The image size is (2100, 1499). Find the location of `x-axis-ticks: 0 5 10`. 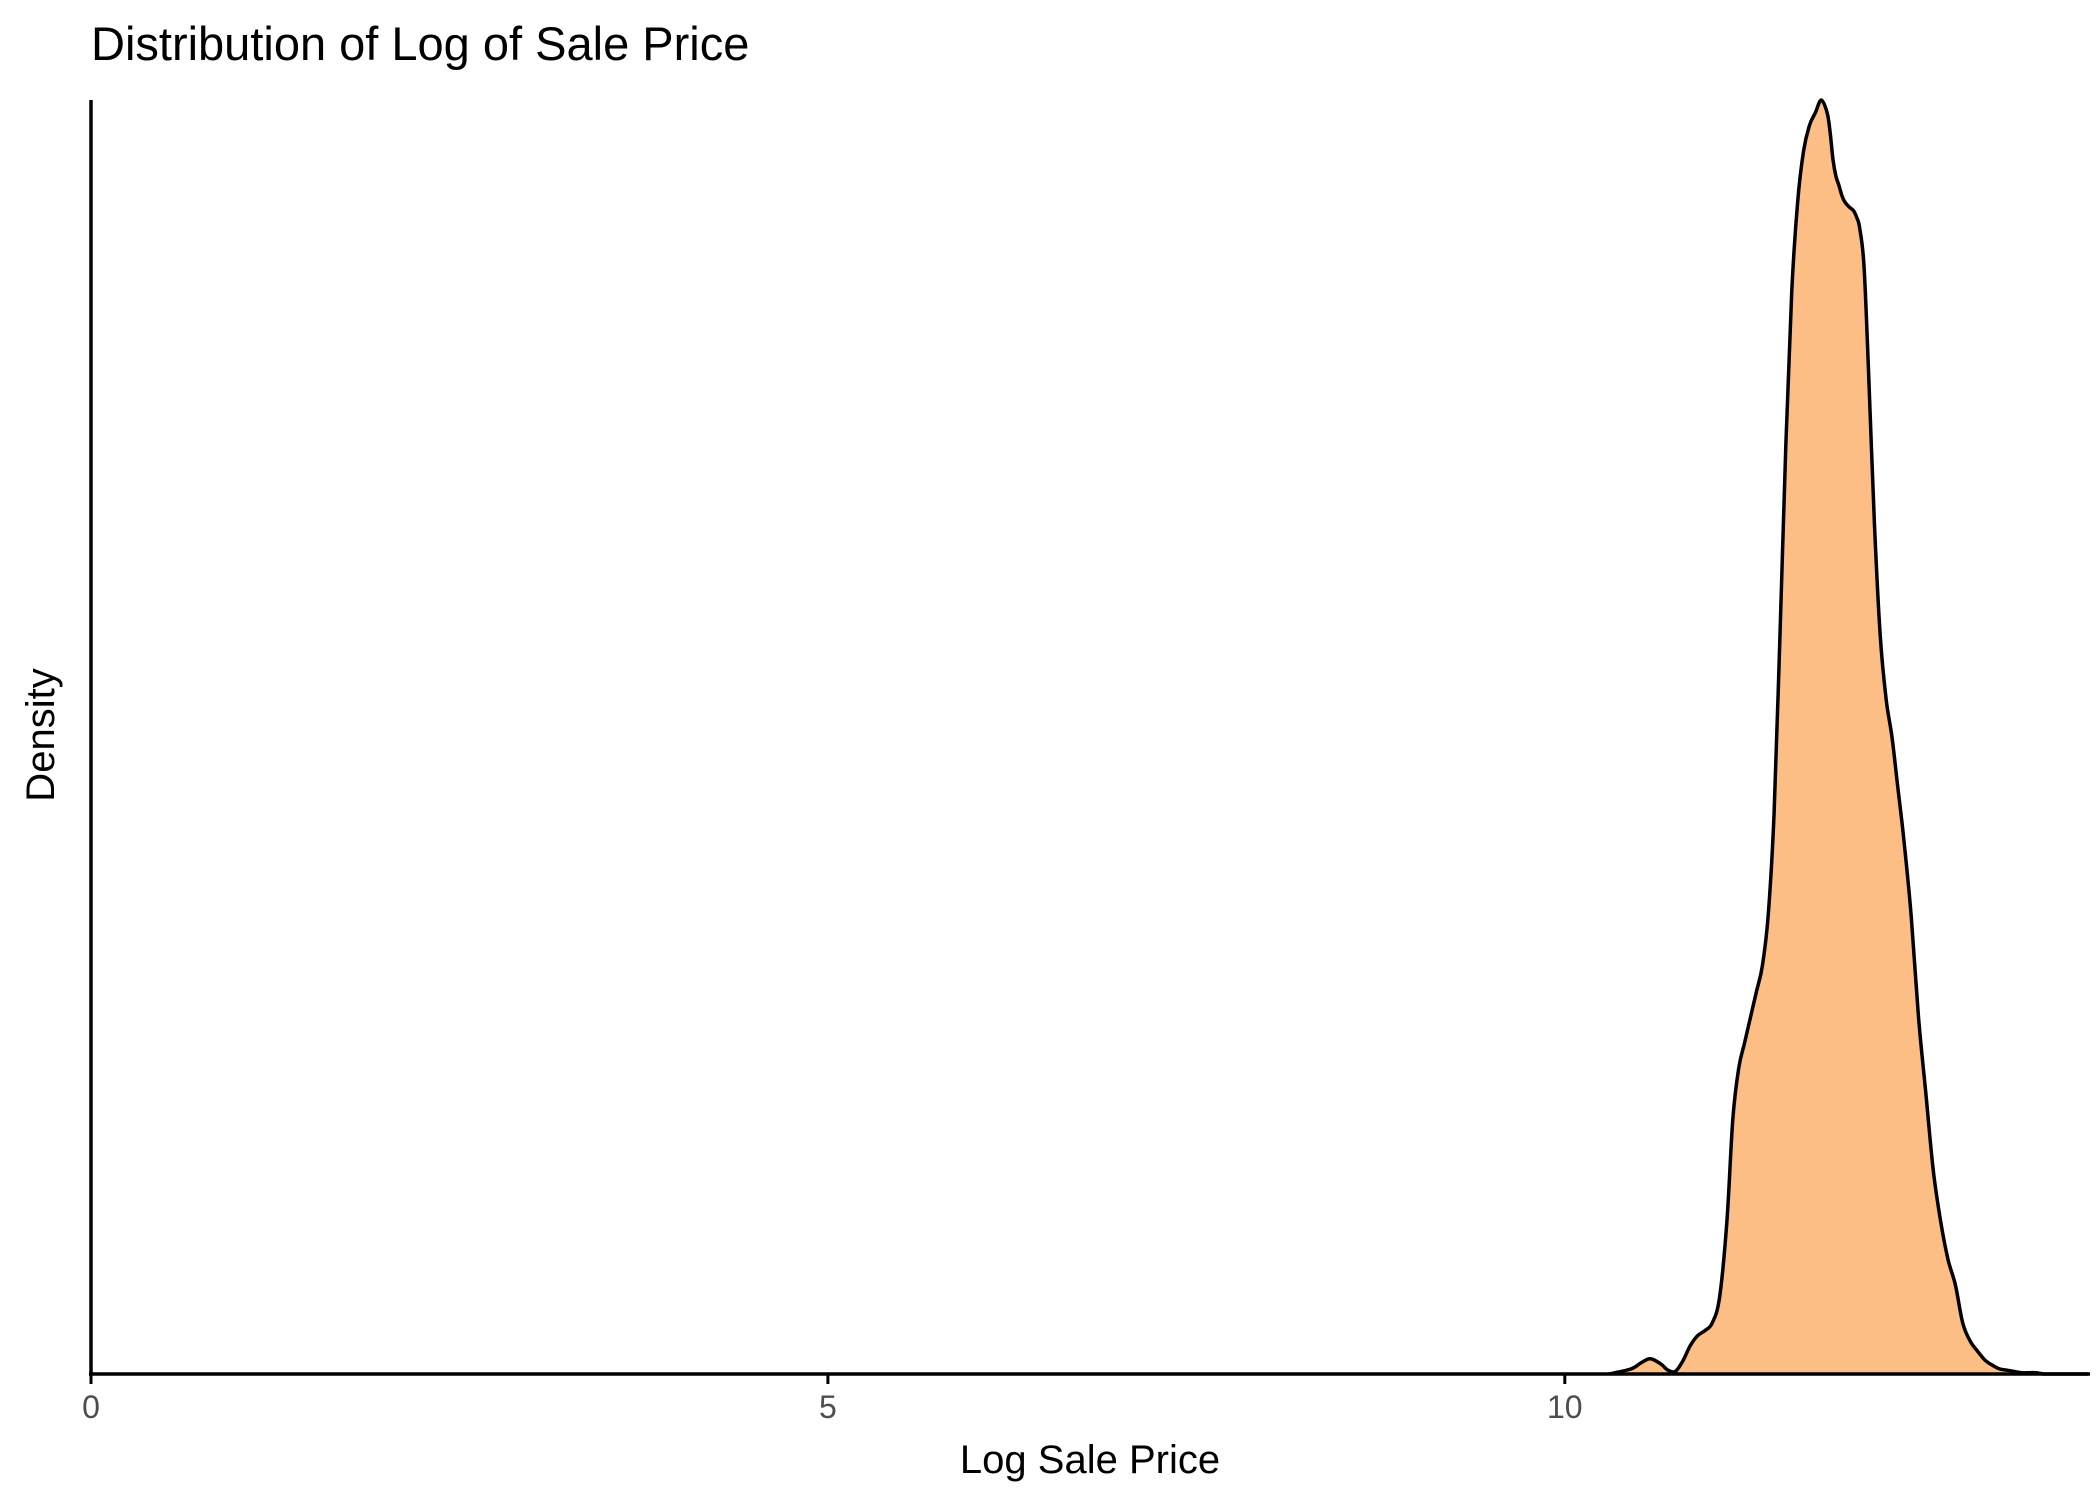

x-axis-ticks: 0 5 10 is located at coordinates (832, 1399).